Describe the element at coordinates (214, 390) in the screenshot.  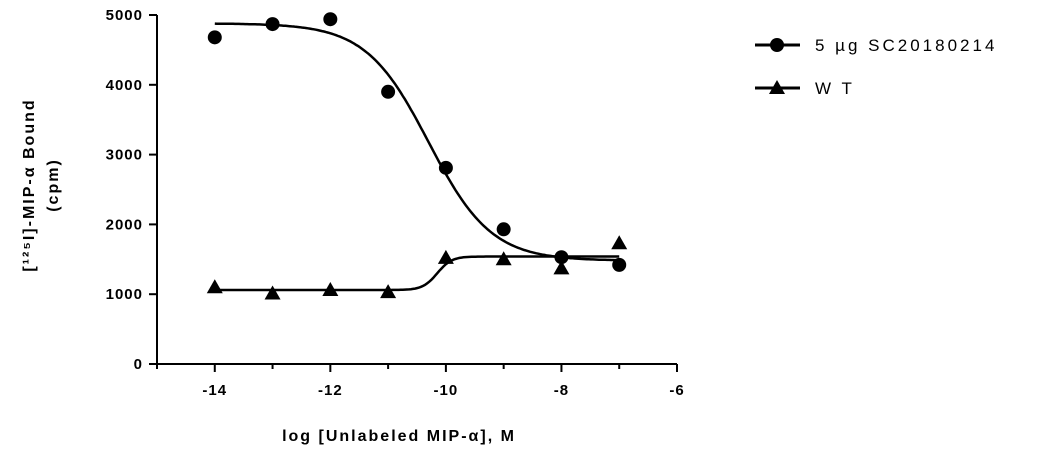
I see `x-tick-label: -14` at that location.